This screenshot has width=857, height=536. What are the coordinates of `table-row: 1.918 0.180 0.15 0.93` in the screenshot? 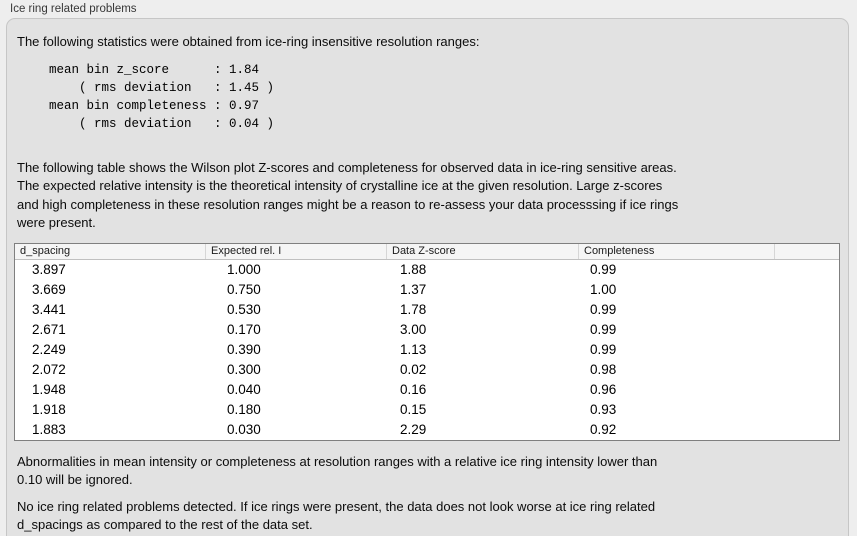 It's located at (427, 410).